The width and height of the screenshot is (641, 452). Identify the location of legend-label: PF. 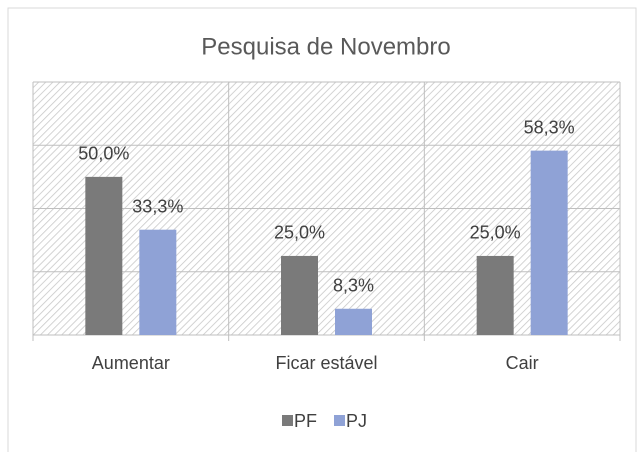
(305, 421).